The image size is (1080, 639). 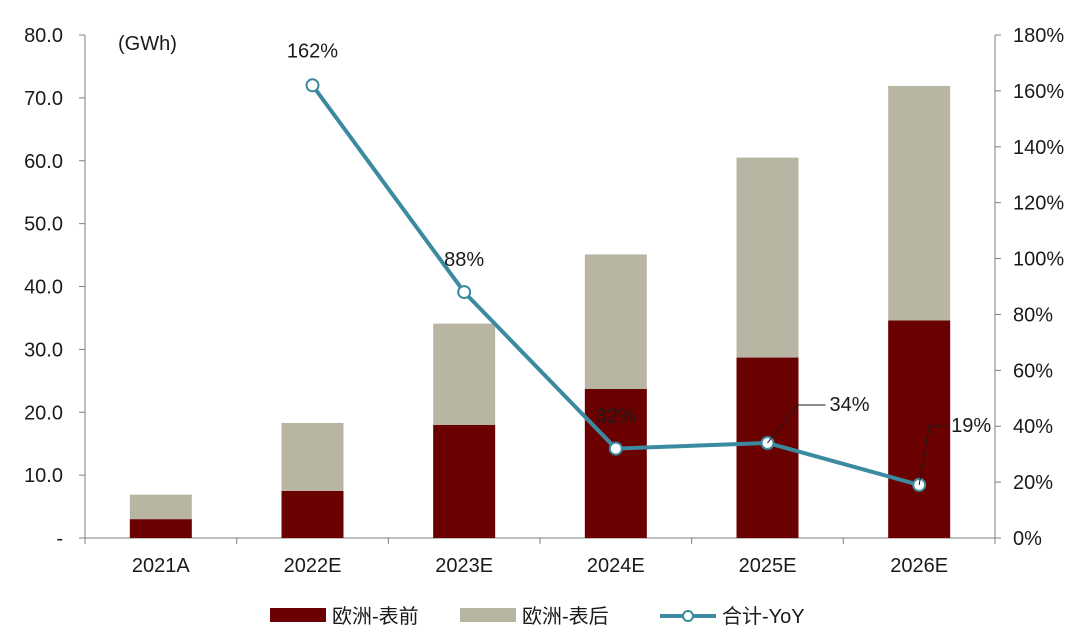 What do you see at coordinates (616, 566) in the screenshot?
I see `x-tick-label: 2024E` at bounding box center [616, 566].